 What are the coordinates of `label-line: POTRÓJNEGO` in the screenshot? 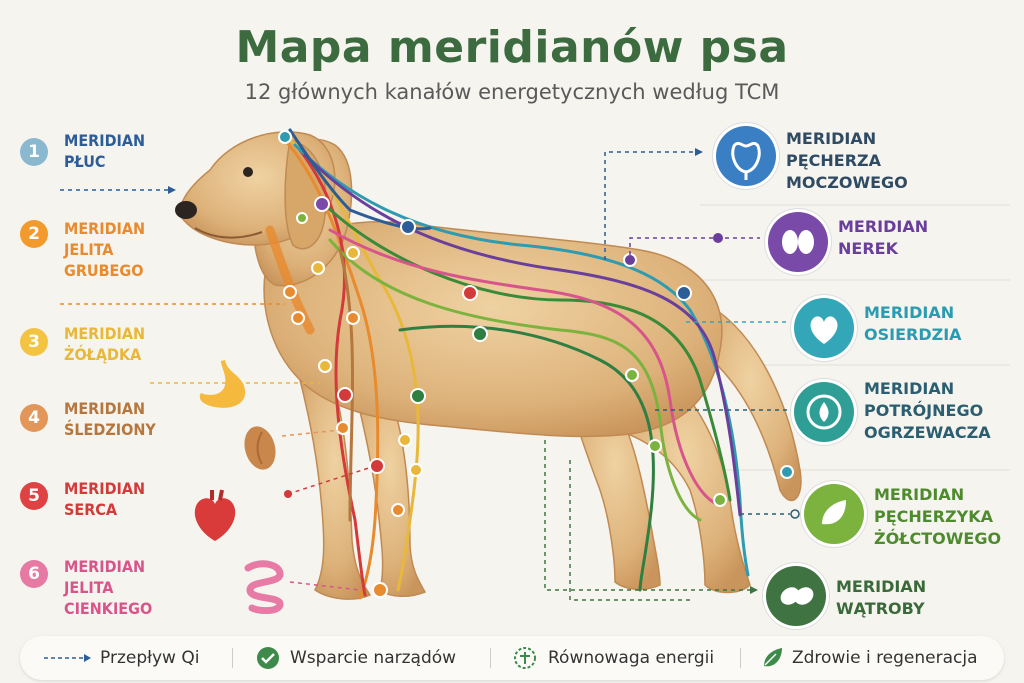 It's located at (924, 410).